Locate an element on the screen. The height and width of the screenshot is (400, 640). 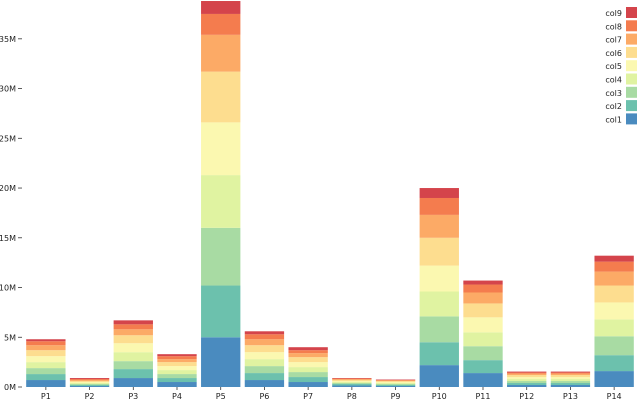
x-tick-label-P11: P11 is located at coordinates (482, 396).